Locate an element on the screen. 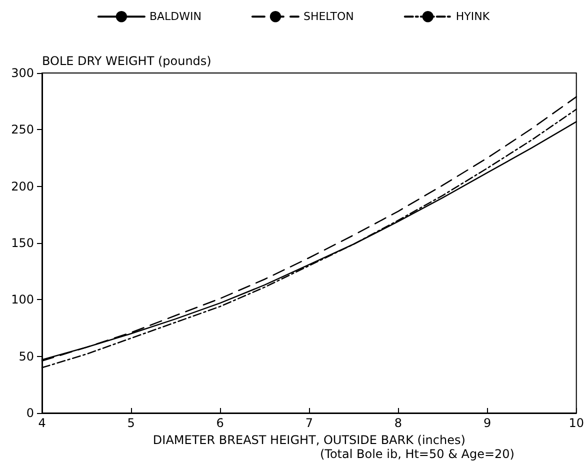 This screenshot has width=587, height=469. x-tick-label: 9 is located at coordinates (487, 423).